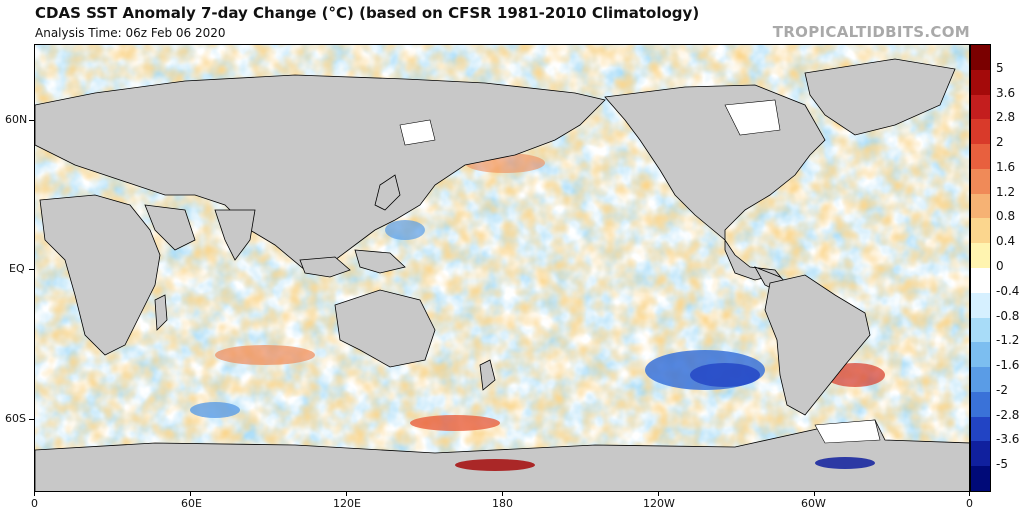  I want to click on colorbar-tick-label: 0.8, so click(1006, 216).